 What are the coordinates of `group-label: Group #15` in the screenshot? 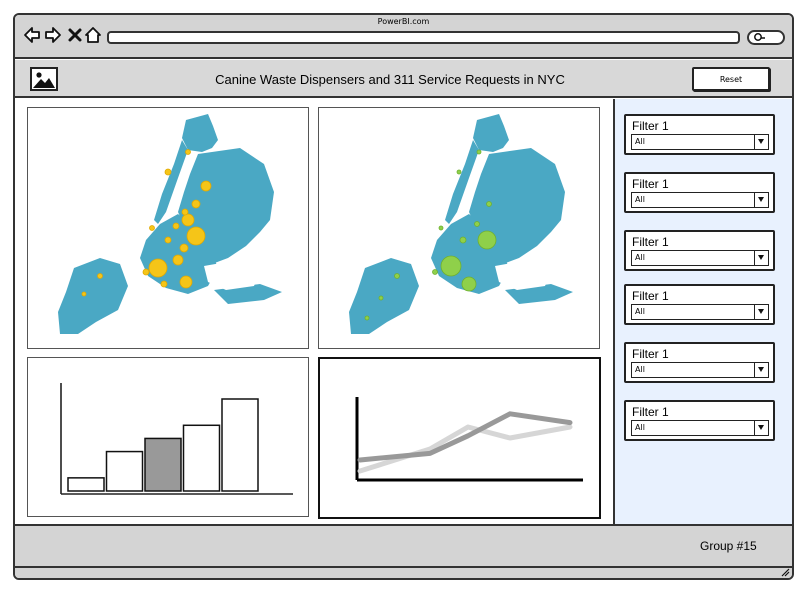 It's located at (728, 546).